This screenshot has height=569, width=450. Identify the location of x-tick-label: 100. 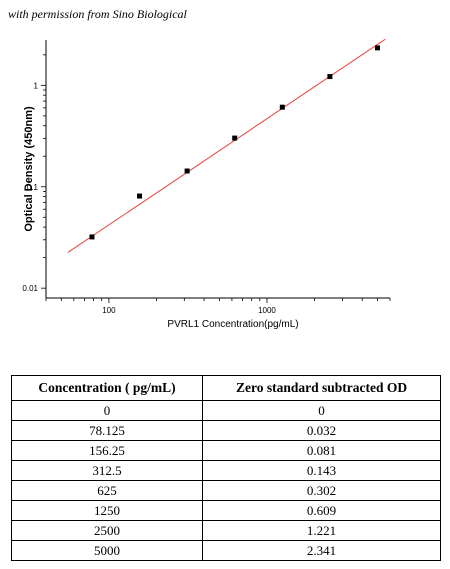
(109, 310).